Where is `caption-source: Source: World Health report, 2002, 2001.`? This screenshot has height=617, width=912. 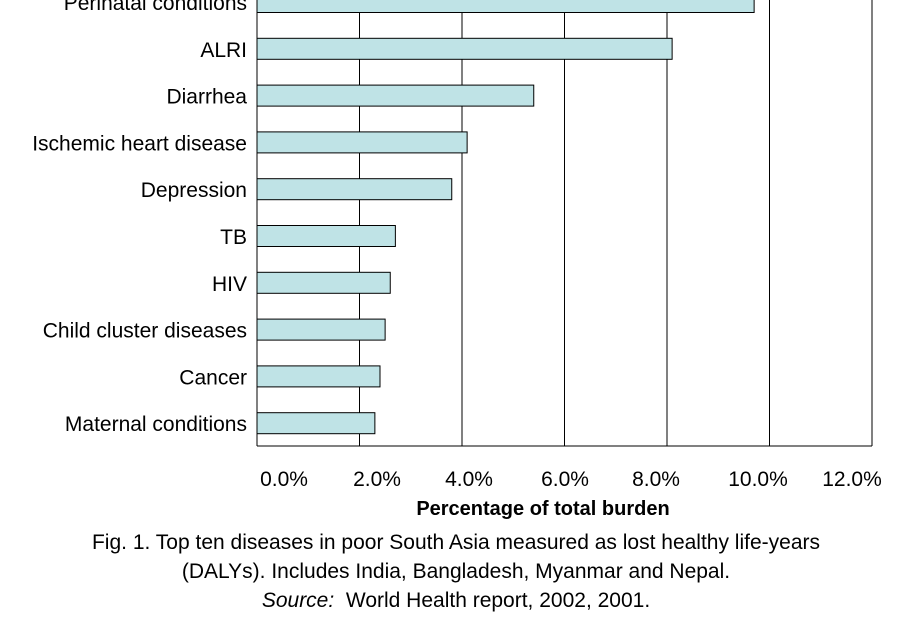 caption-source: Source: World Health report, 2002, 2001. is located at coordinates (456, 600).